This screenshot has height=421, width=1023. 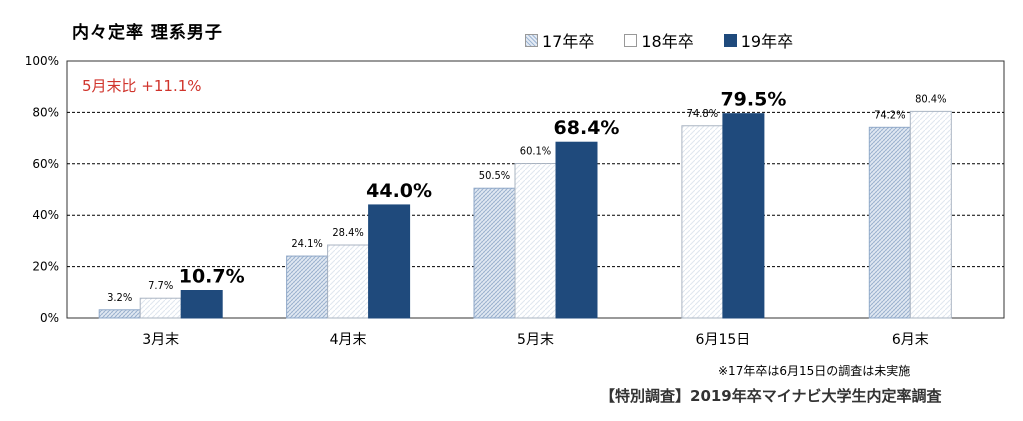 What do you see at coordinates (45, 164) in the screenshot?
I see `y-tick-label: 60%` at bounding box center [45, 164].